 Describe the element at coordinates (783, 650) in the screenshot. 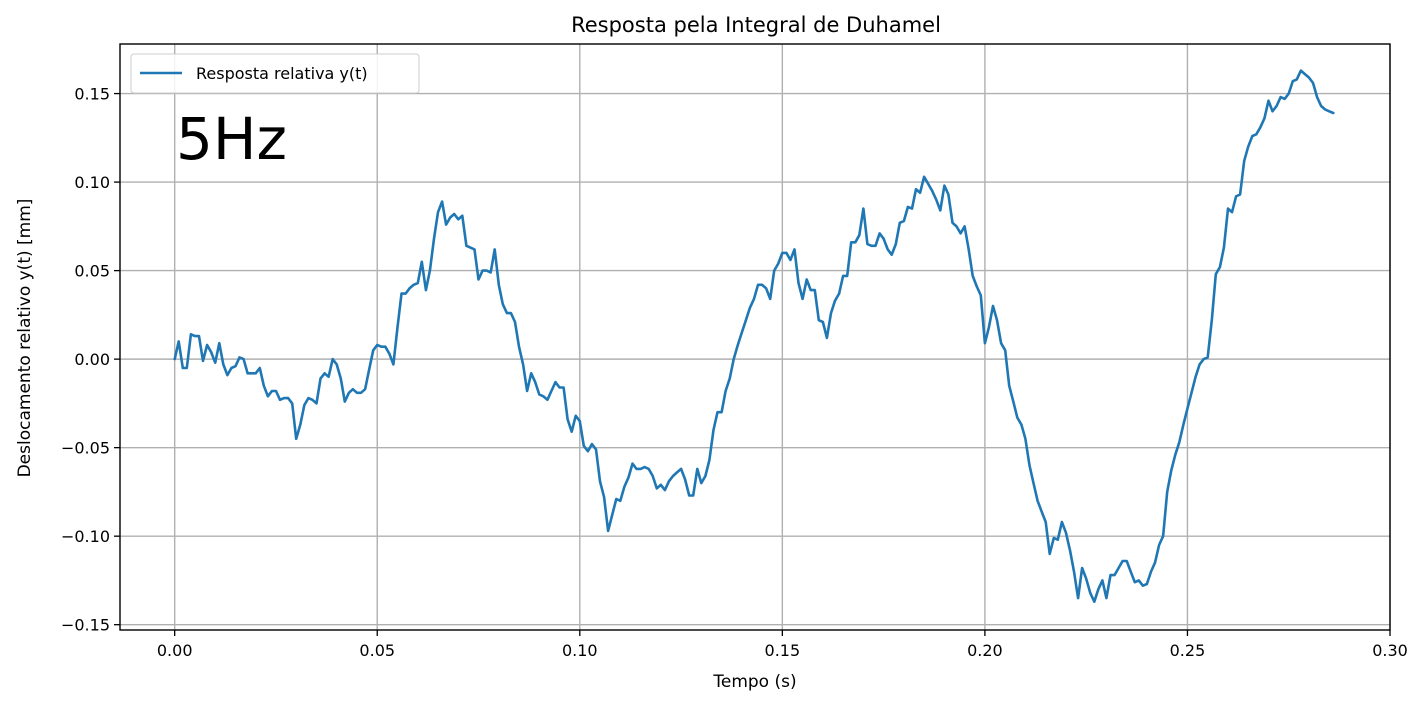

I see `x-tick-label: 0.15` at that location.